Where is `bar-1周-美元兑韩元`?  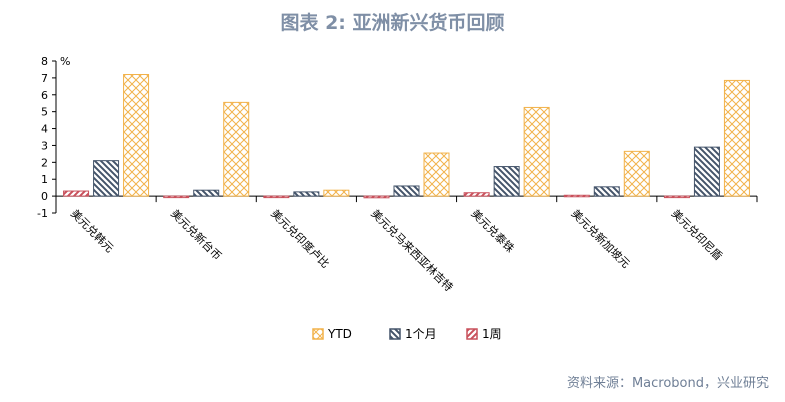
bar-1周-美元兑韩元 is located at coordinates (76, 193).